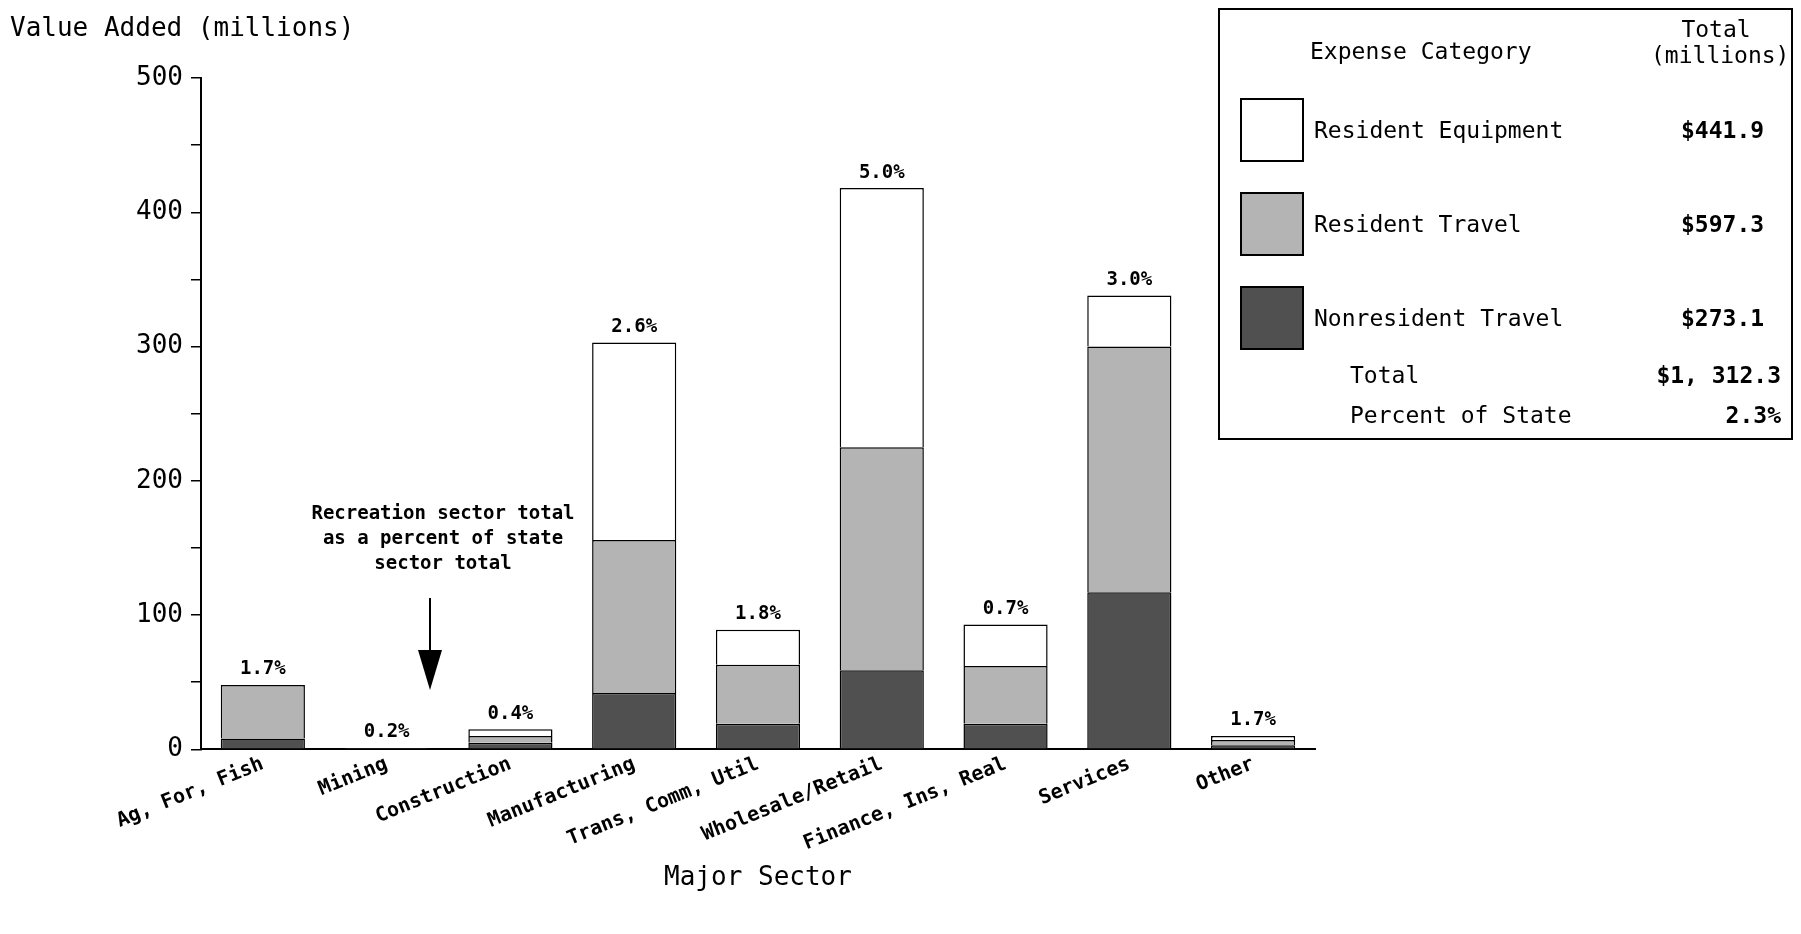 Image resolution: width=1801 pixels, height=934 pixels. I want to click on y-tick-label: 100, so click(159, 612).